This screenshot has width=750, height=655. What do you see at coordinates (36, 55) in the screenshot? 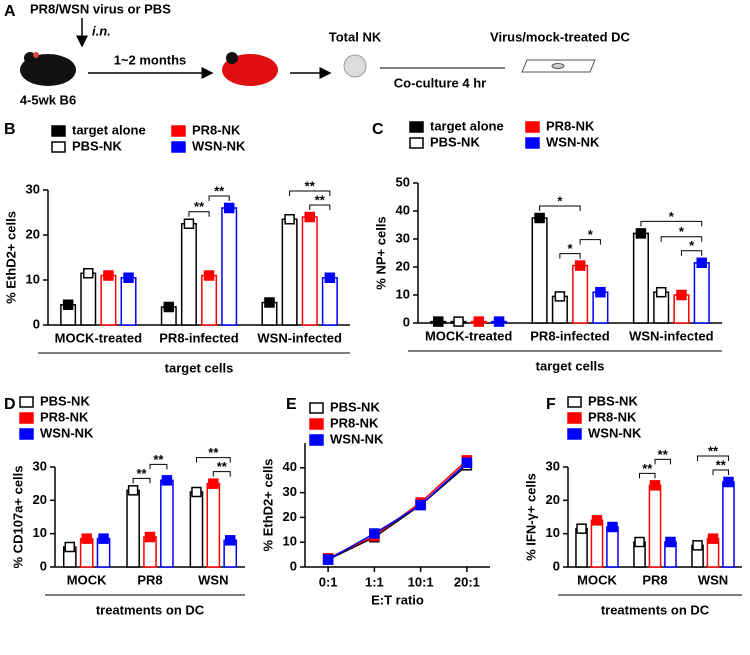
I see `mouse-ear-inner` at bounding box center [36, 55].